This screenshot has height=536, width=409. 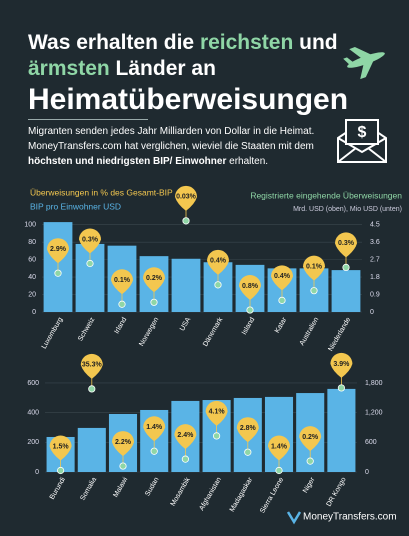 I want to click on y2-tick-label: 2.7, so click(x=375, y=259).